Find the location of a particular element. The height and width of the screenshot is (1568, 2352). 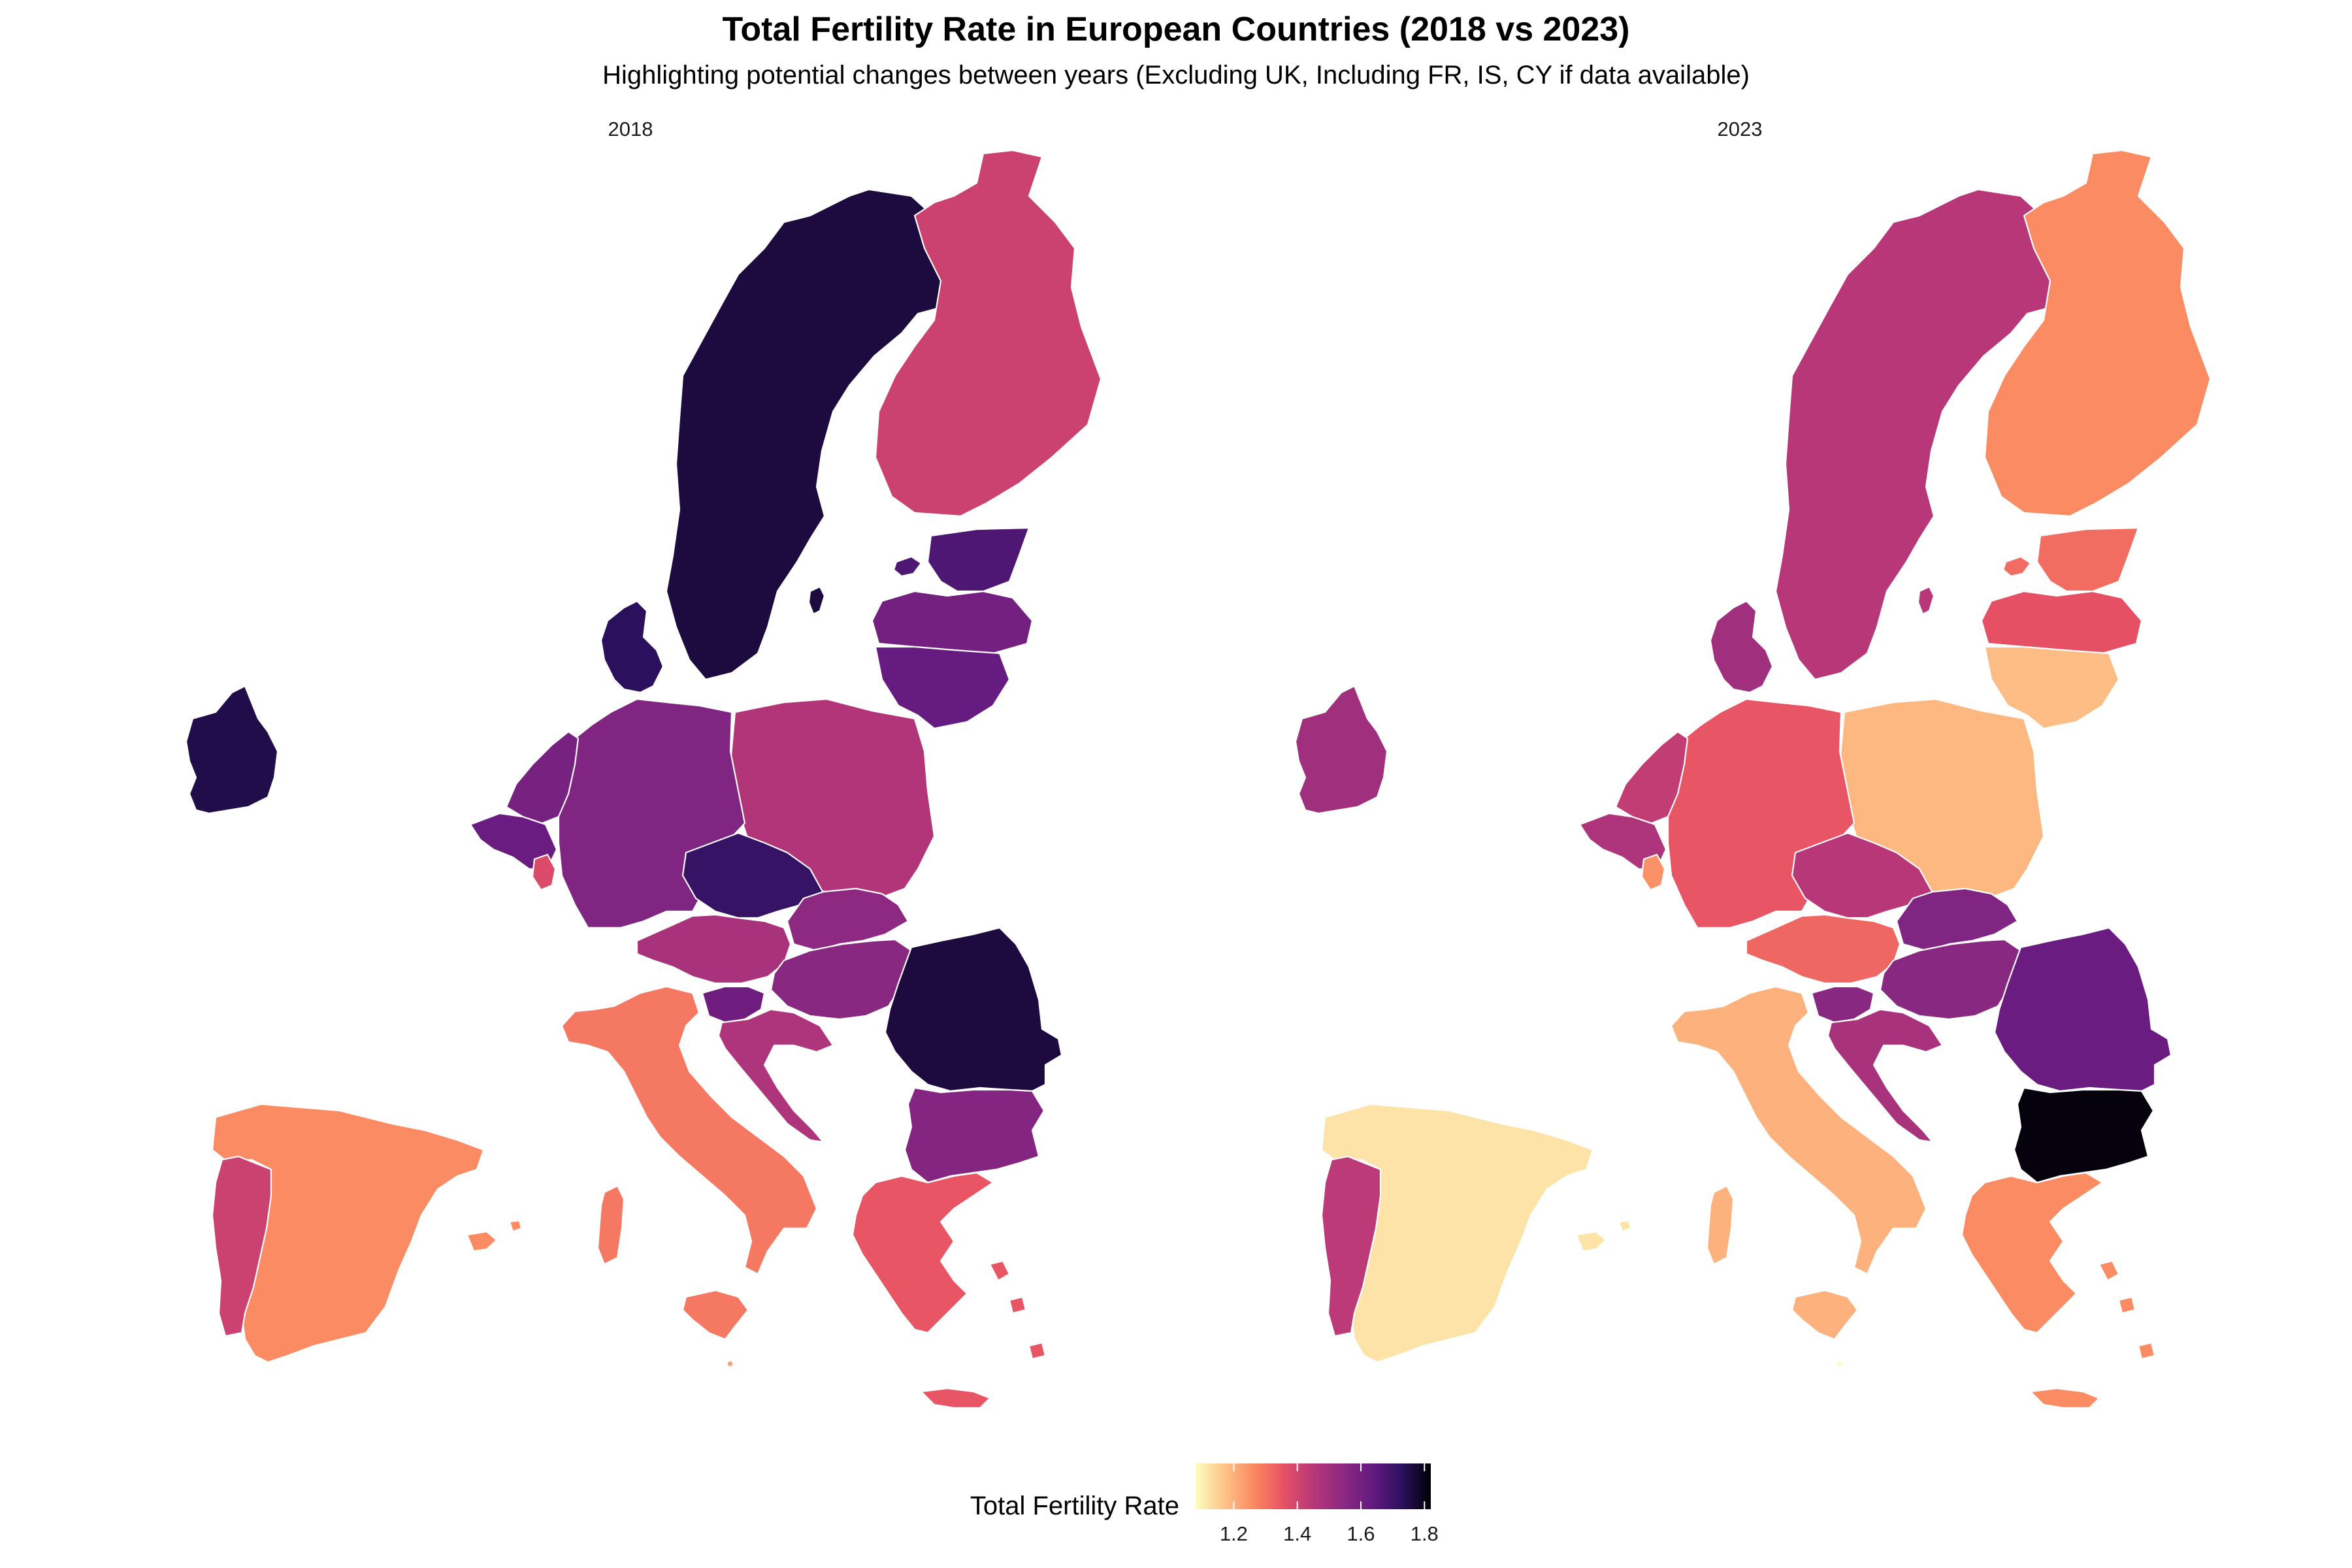

country-ee-2023 is located at coordinates (2088, 560).